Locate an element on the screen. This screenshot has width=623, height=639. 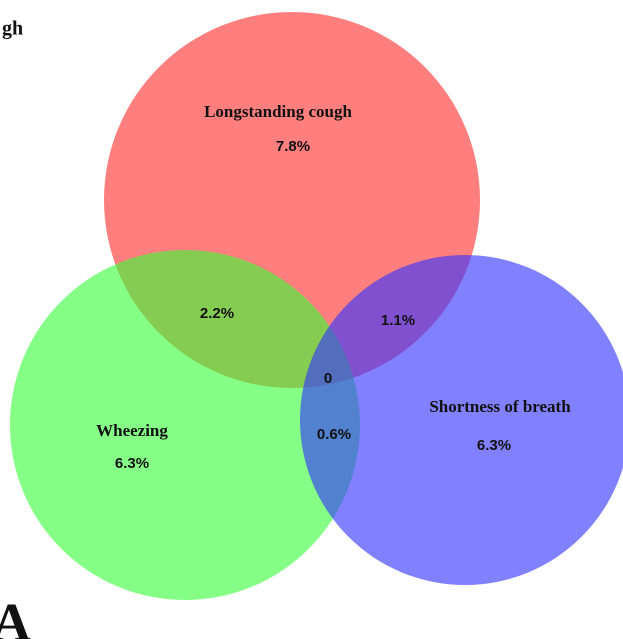
set-label: Wheezing is located at coordinates (132, 430).